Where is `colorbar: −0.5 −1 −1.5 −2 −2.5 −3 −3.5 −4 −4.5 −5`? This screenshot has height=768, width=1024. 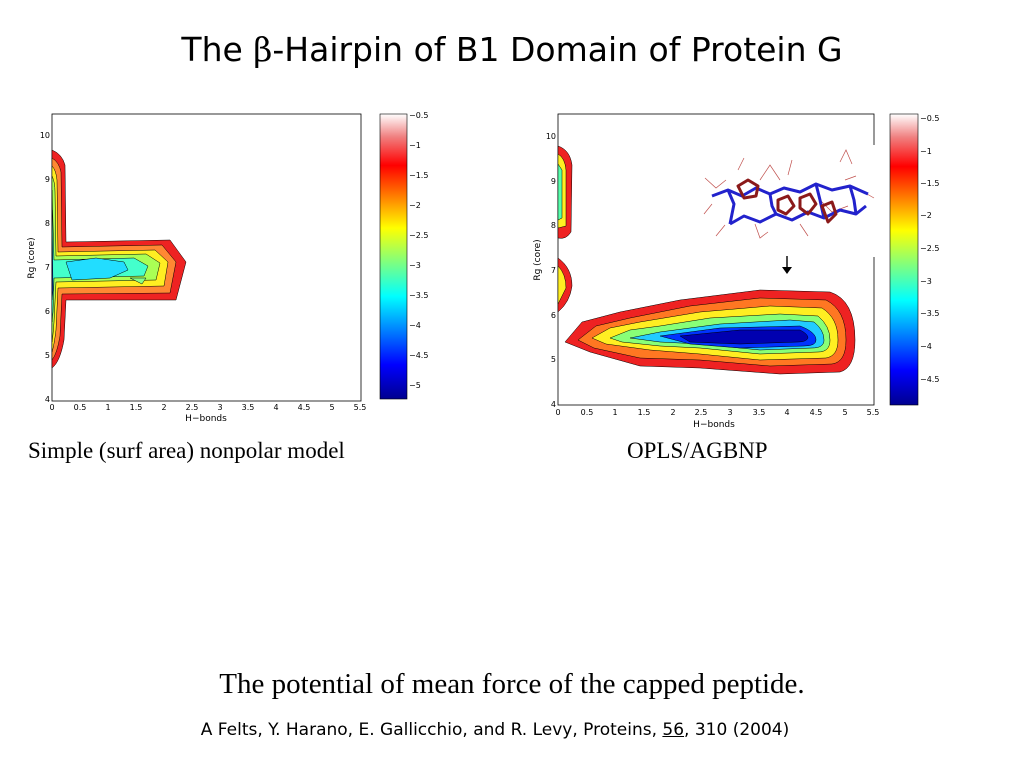 colorbar: −0.5 −1 −1.5 −2 −2.5 −3 −3.5 −4 −4.5 −5 is located at coordinates (403, 255).